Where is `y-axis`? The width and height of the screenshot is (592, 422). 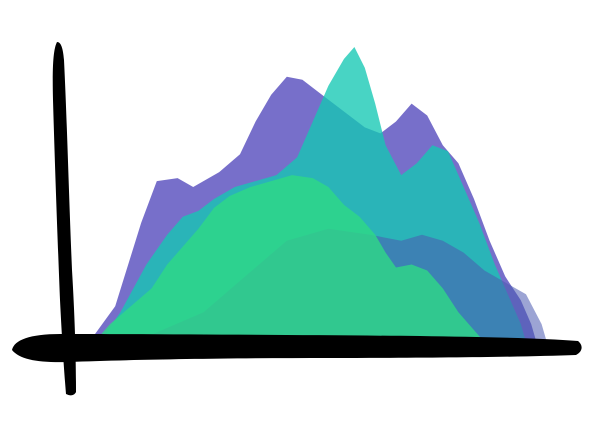 y-axis is located at coordinates (64, 219).